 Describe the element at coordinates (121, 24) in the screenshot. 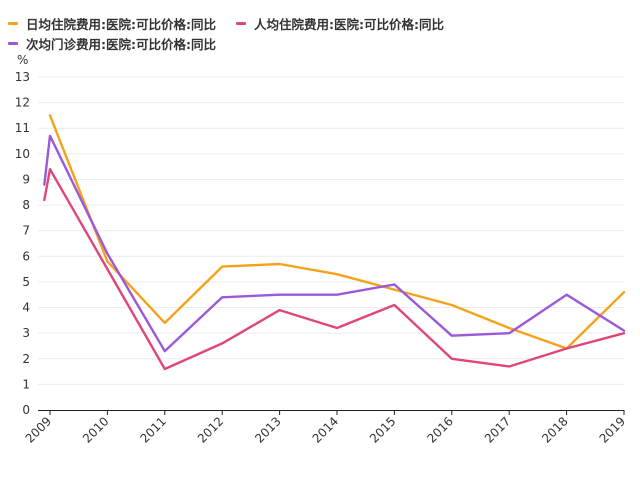

I see `legend-label: 日均住院费用:医院:可比价格:同比` at that location.